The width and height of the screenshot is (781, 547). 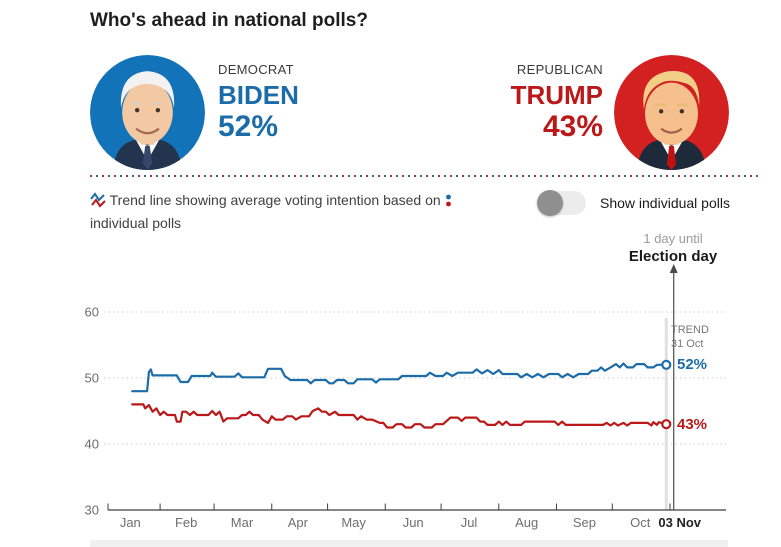 I want to click on biden-name: BIDEN, so click(x=258, y=95).